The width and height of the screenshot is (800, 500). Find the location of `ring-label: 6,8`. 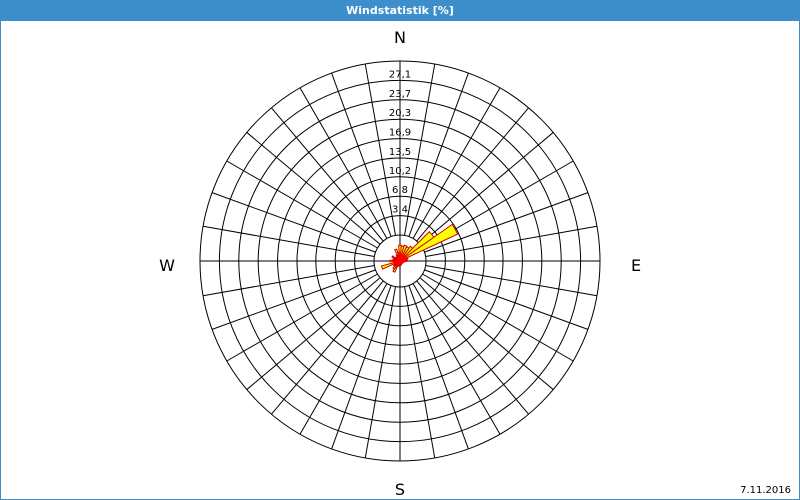

ring-label: 6,8 is located at coordinates (400, 190).